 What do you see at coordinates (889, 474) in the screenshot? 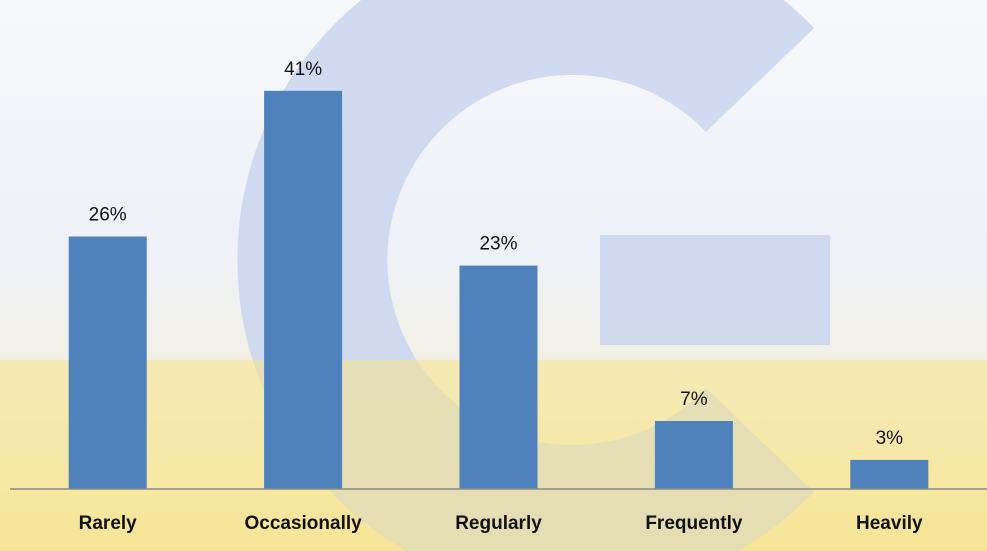
I see `bar-heavily` at bounding box center [889, 474].